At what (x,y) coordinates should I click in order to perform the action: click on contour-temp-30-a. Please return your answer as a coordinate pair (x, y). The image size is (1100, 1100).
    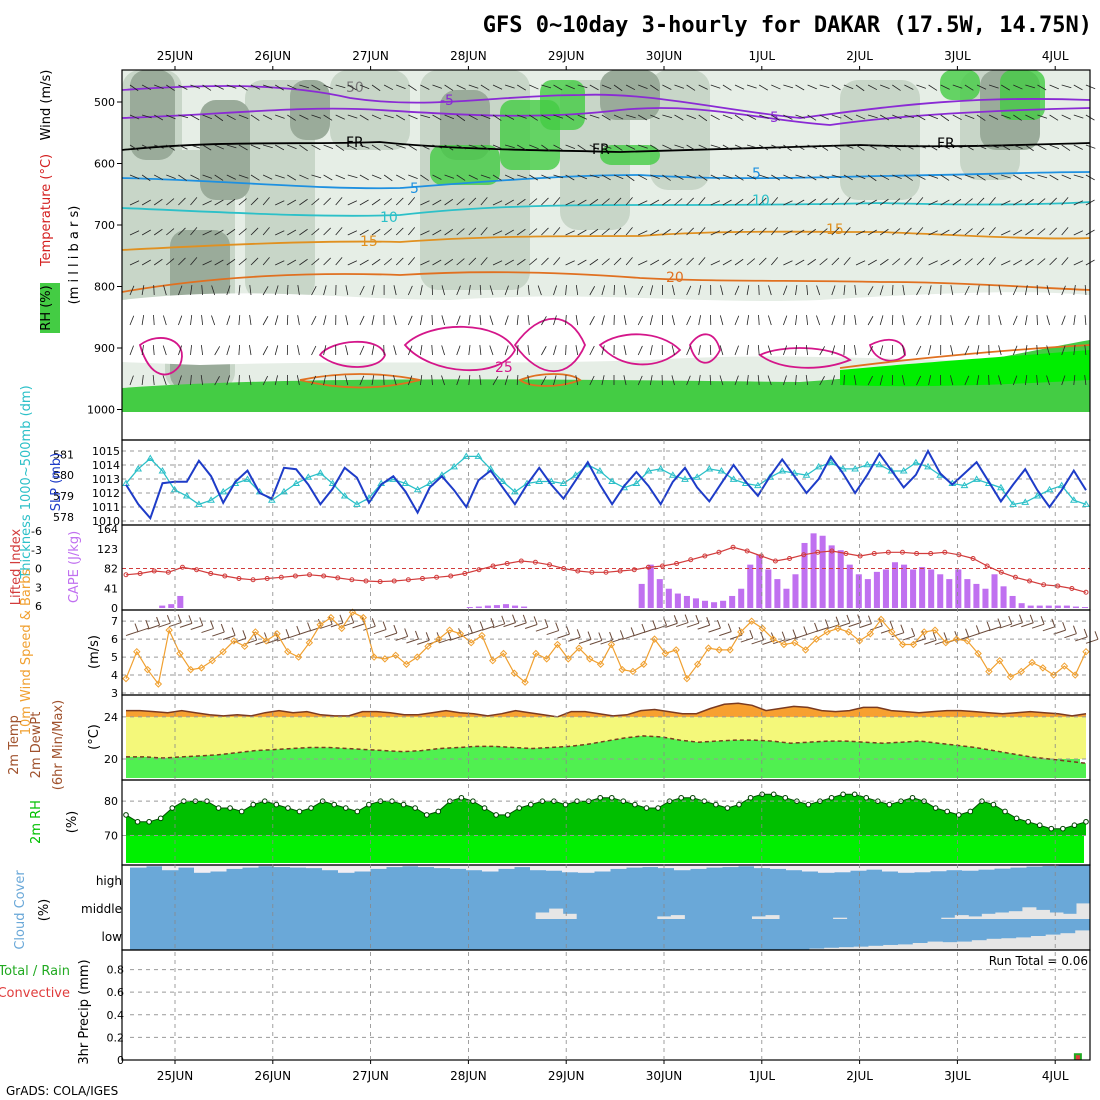
    Looking at the image, I should click on (360, 381).